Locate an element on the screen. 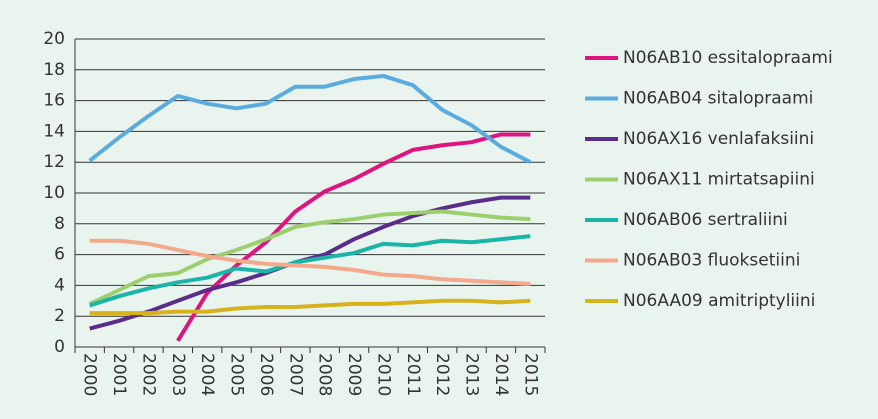  x-tick-label: 2005 is located at coordinates (237, 374).